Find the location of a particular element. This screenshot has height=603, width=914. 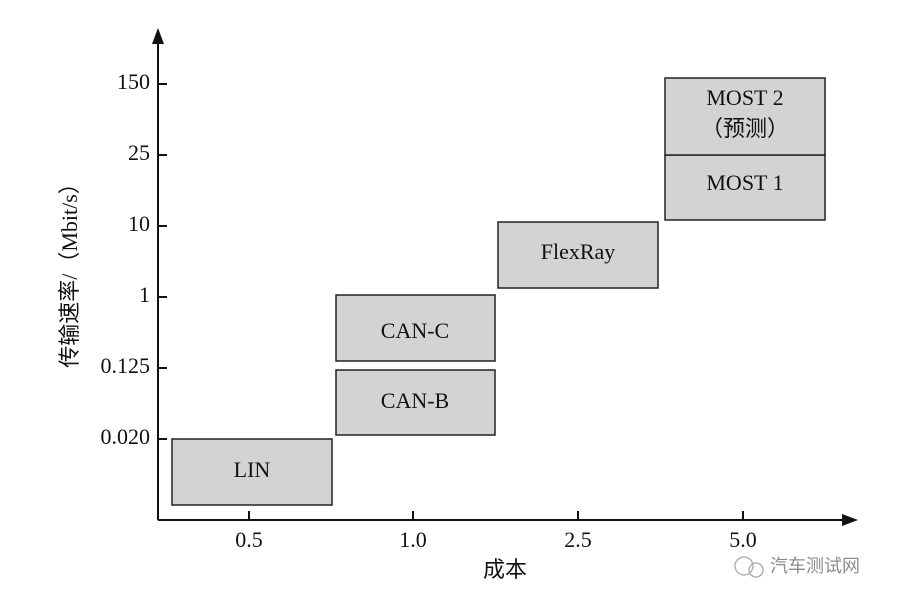

box-can-b is located at coordinates (415, 402).